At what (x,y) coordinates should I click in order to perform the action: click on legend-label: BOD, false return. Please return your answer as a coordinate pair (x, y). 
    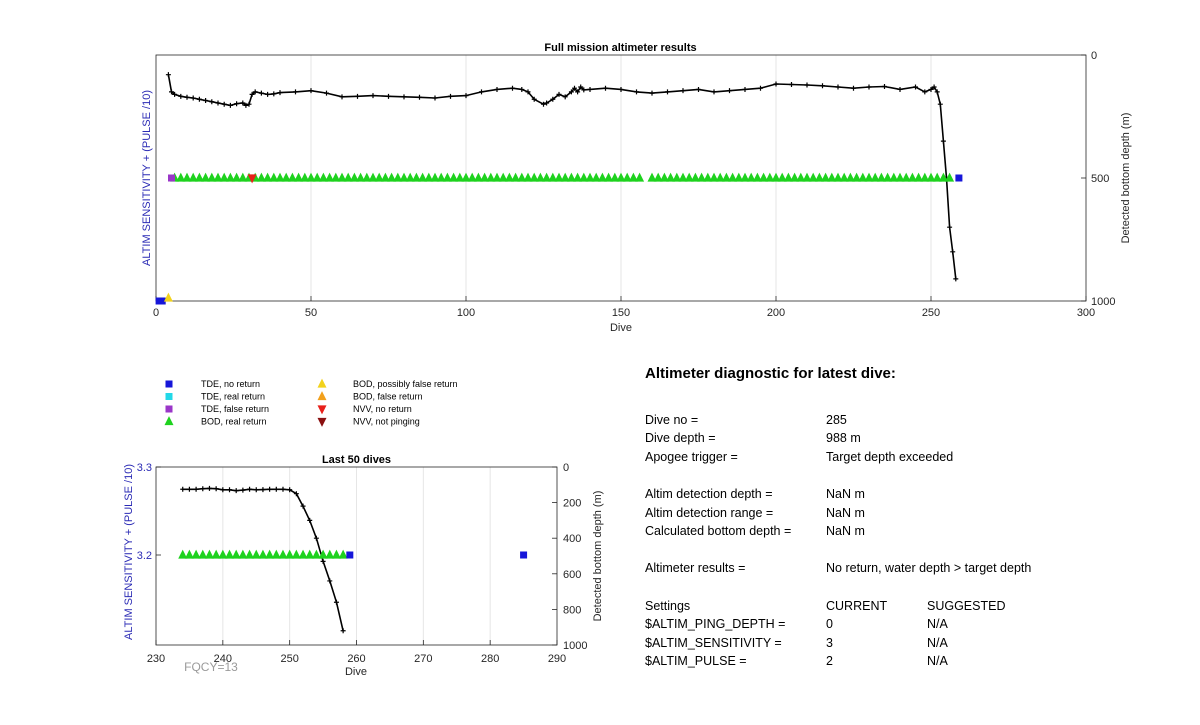
    Looking at the image, I should click on (388, 397).